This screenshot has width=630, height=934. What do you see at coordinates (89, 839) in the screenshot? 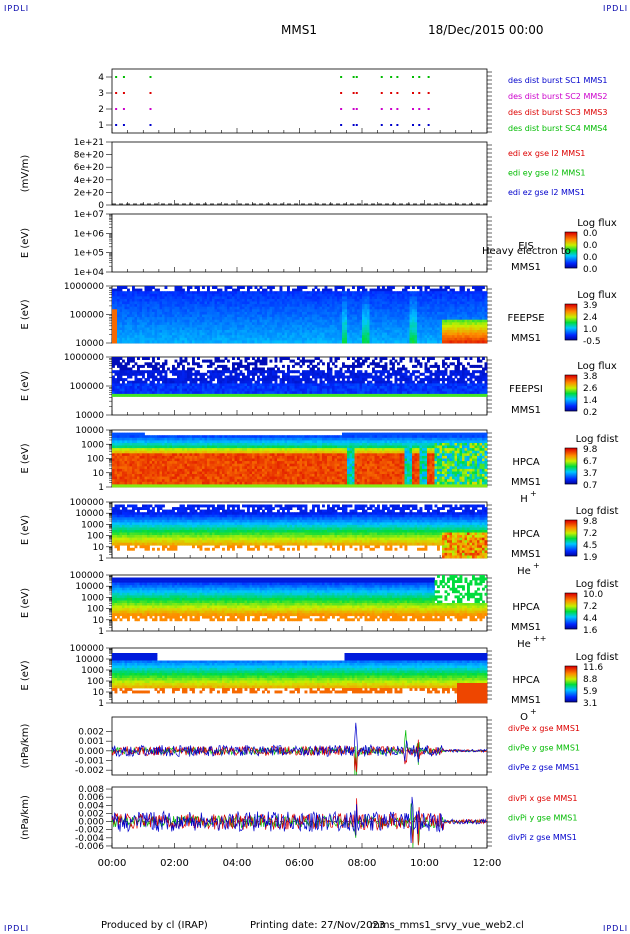
I see `y-tick-label-divpi: -0.004` at bounding box center [89, 839].